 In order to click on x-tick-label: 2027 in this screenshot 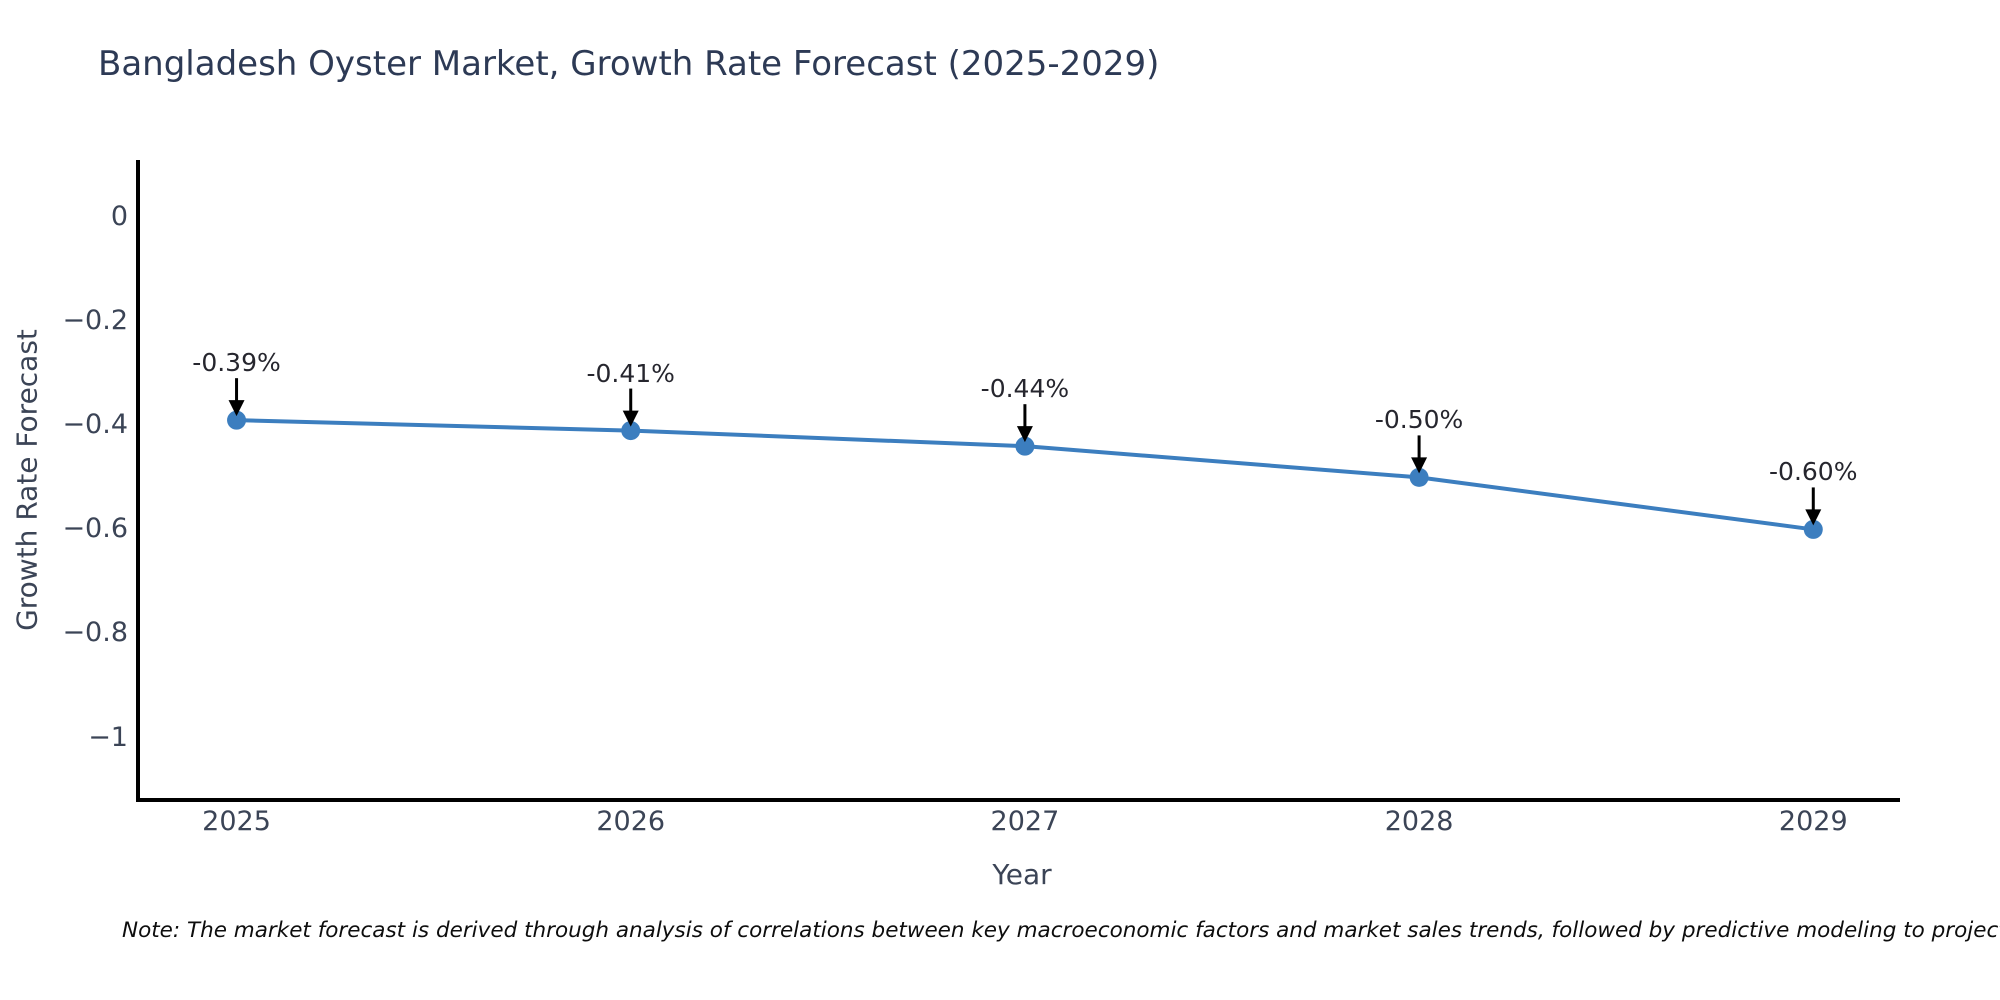, I will do `click(1025, 821)`.